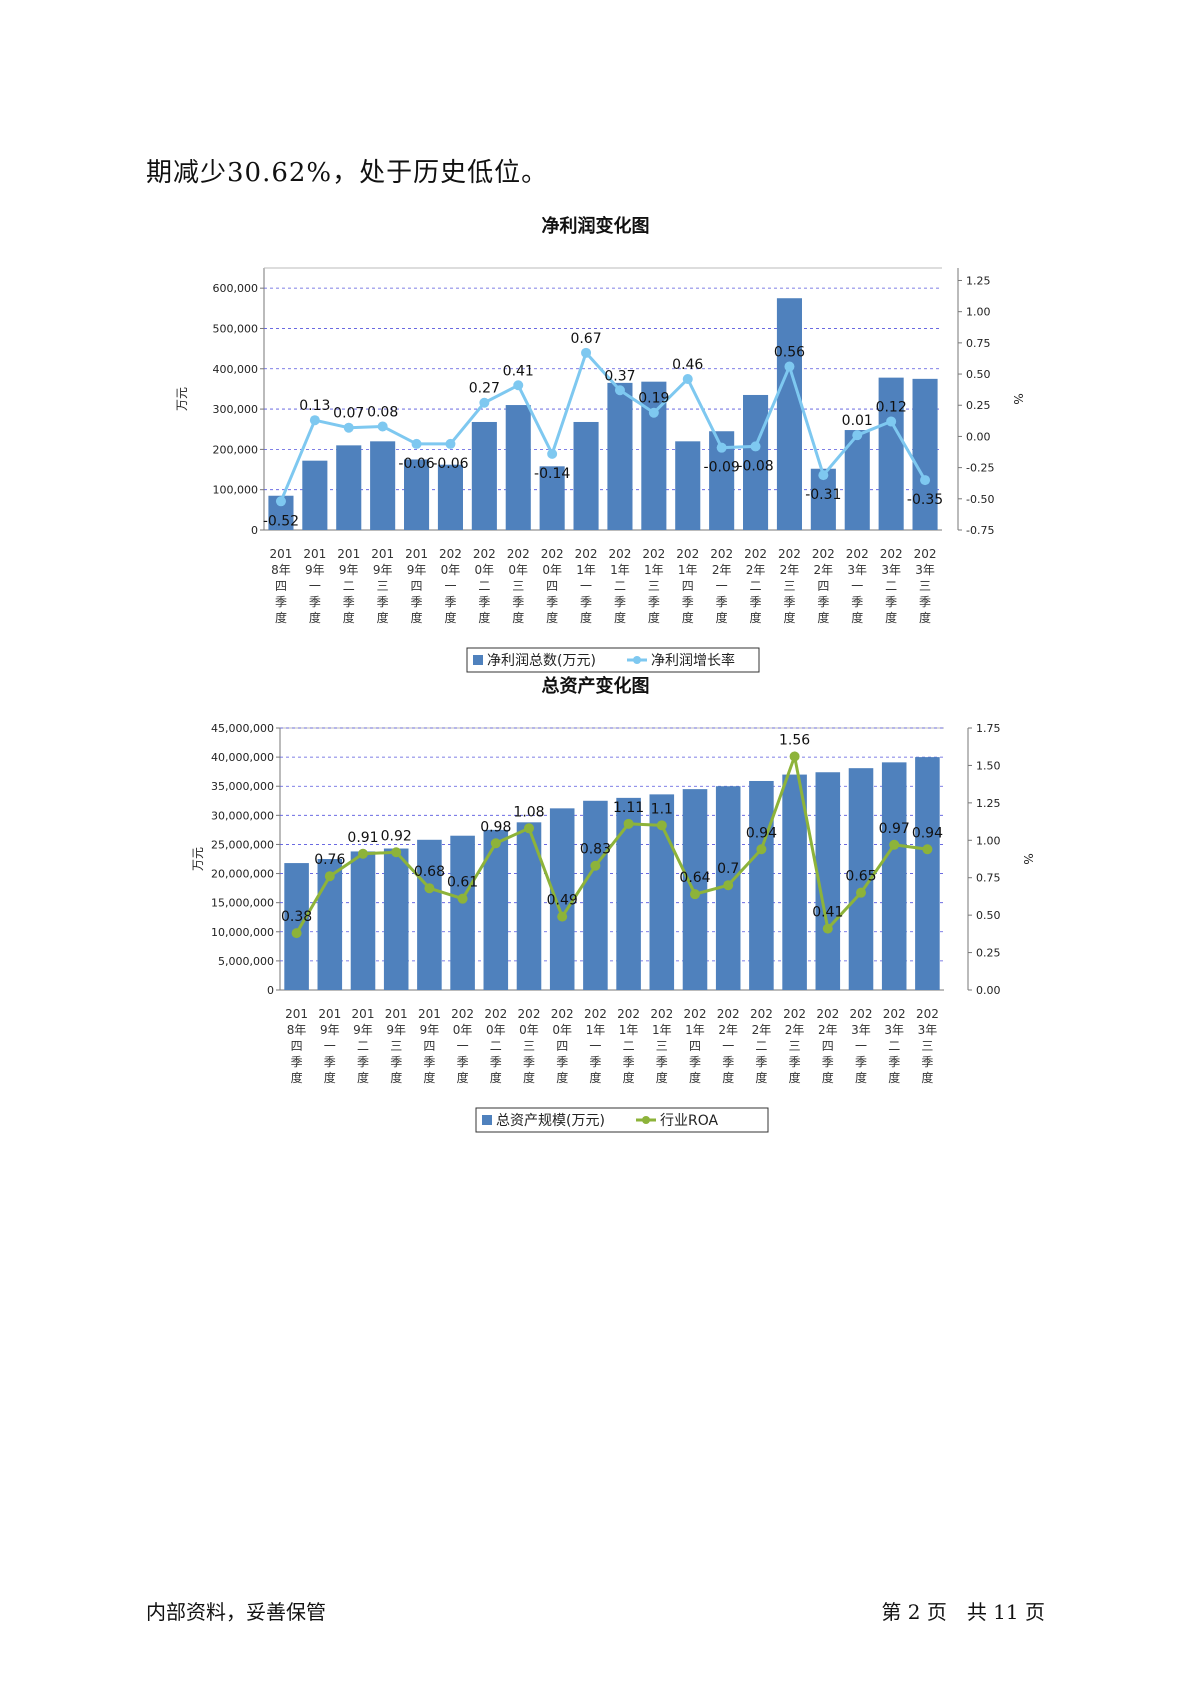 Image resolution: width=1191 pixels, height=1684 pixels. What do you see at coordinates (242, 874) in the screenshot?
I see `y-tick-label: 20,000,000` at bounding box center [242, 874].